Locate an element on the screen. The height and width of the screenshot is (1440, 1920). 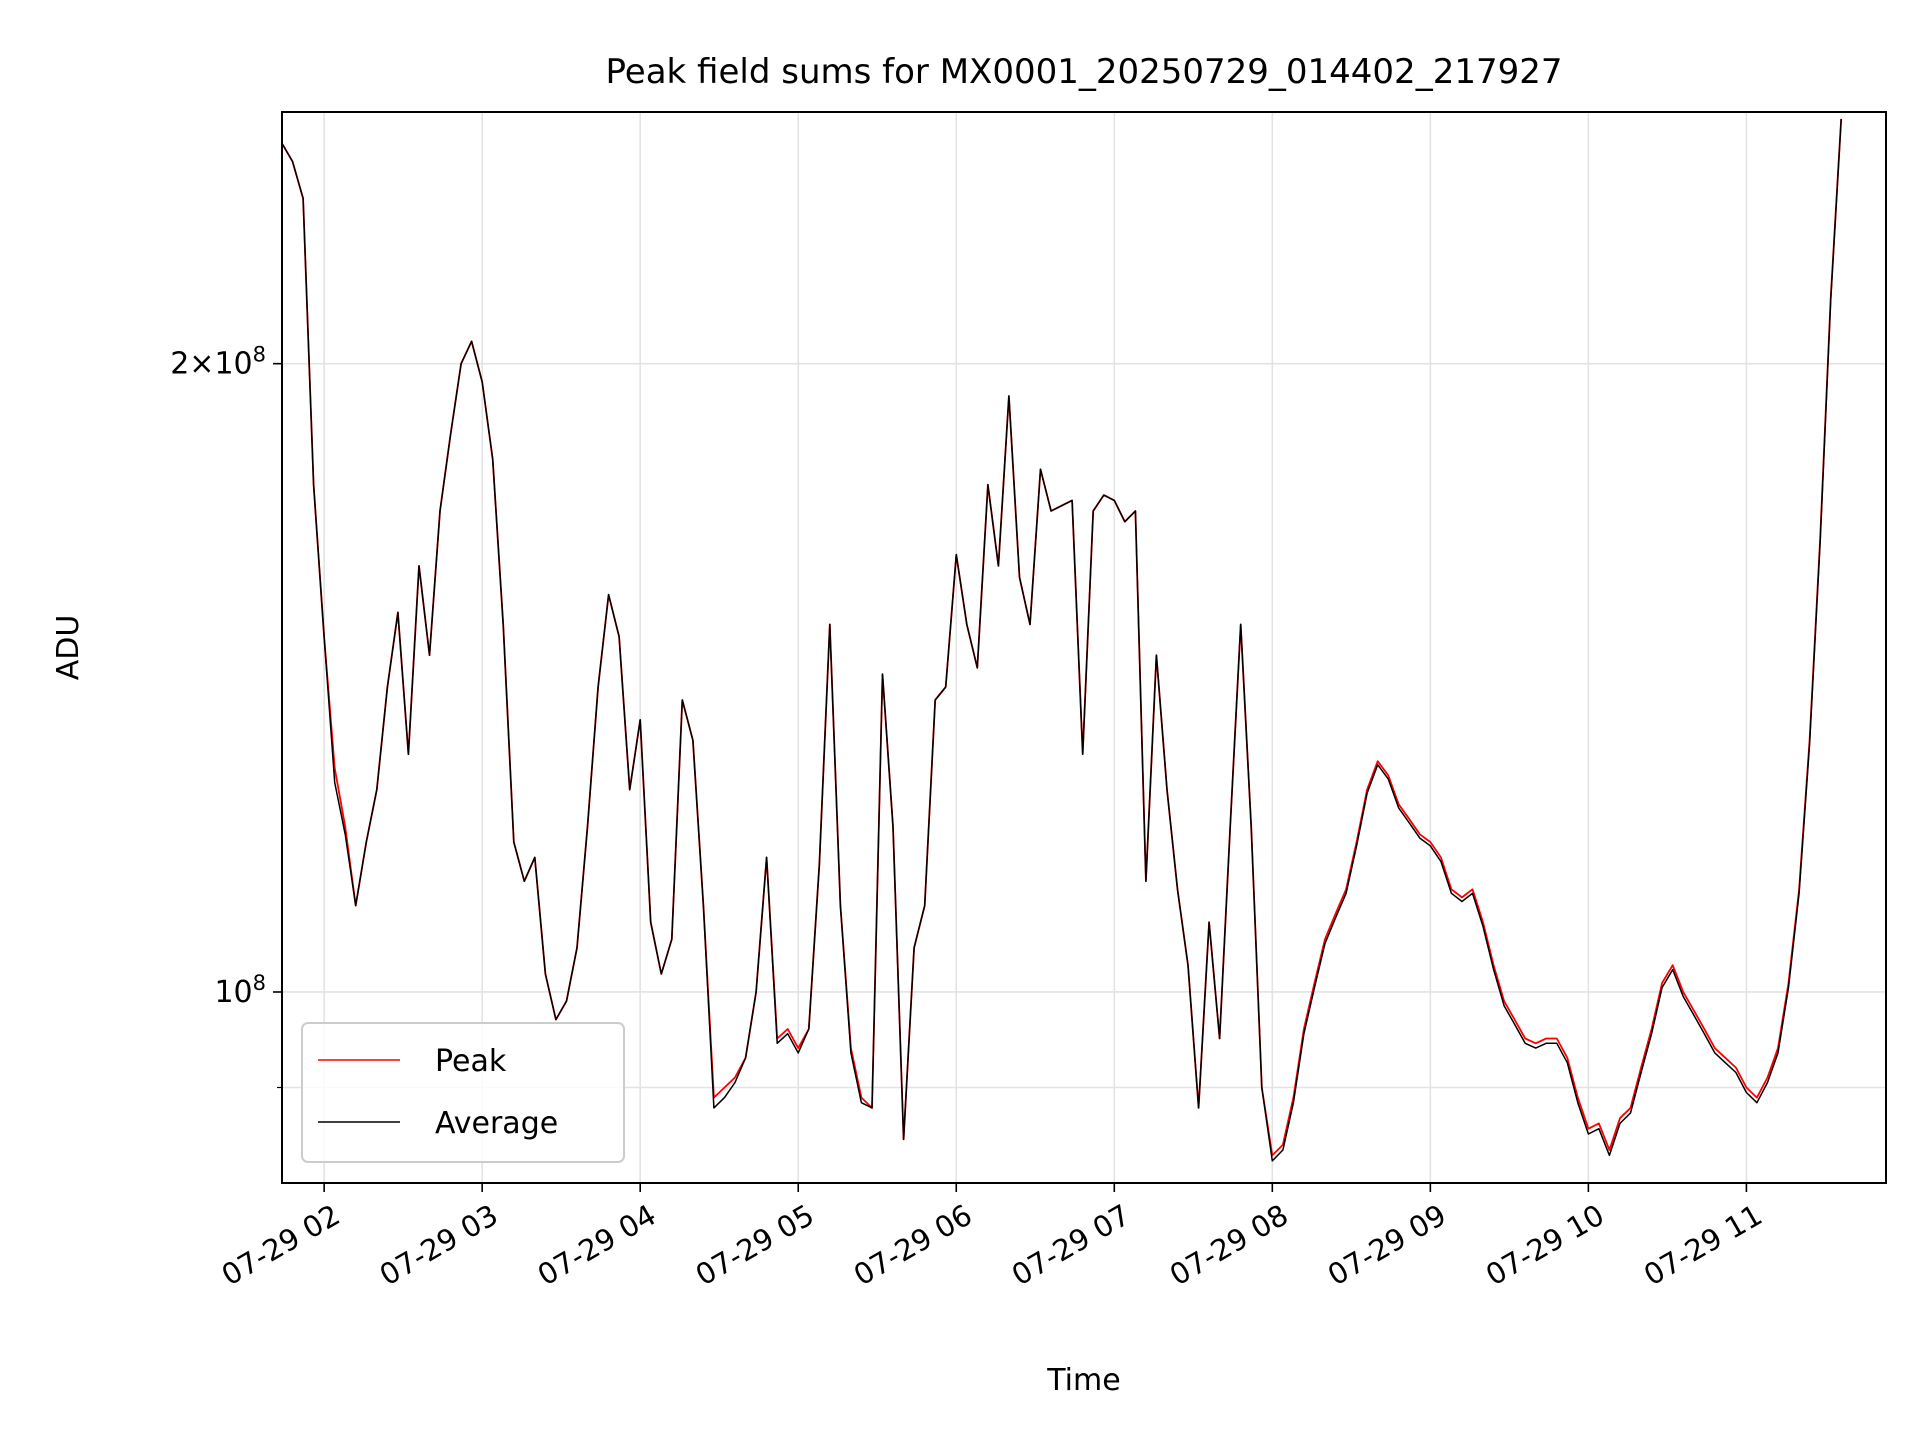
y-tick-label: 108 is located at coordinates (240, 990).